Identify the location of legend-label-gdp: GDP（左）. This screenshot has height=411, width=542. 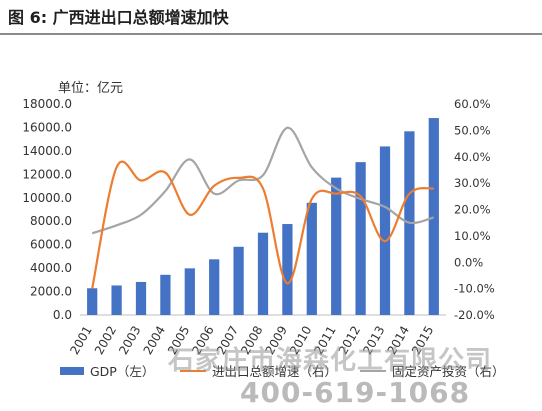
(122, 371).